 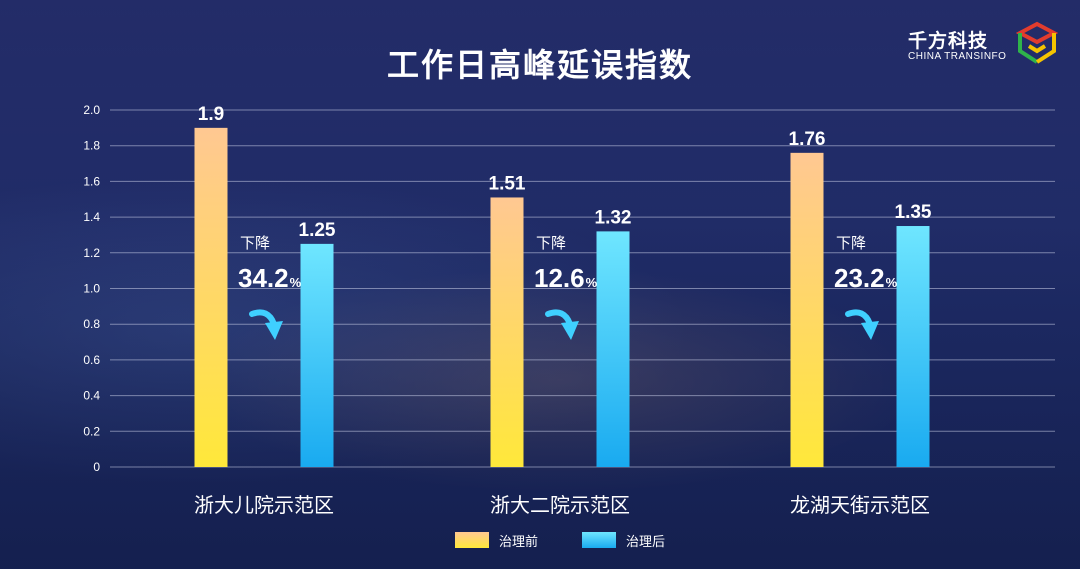 I want to click on legend: 治理前 治理后, so click(x=540, y=540).